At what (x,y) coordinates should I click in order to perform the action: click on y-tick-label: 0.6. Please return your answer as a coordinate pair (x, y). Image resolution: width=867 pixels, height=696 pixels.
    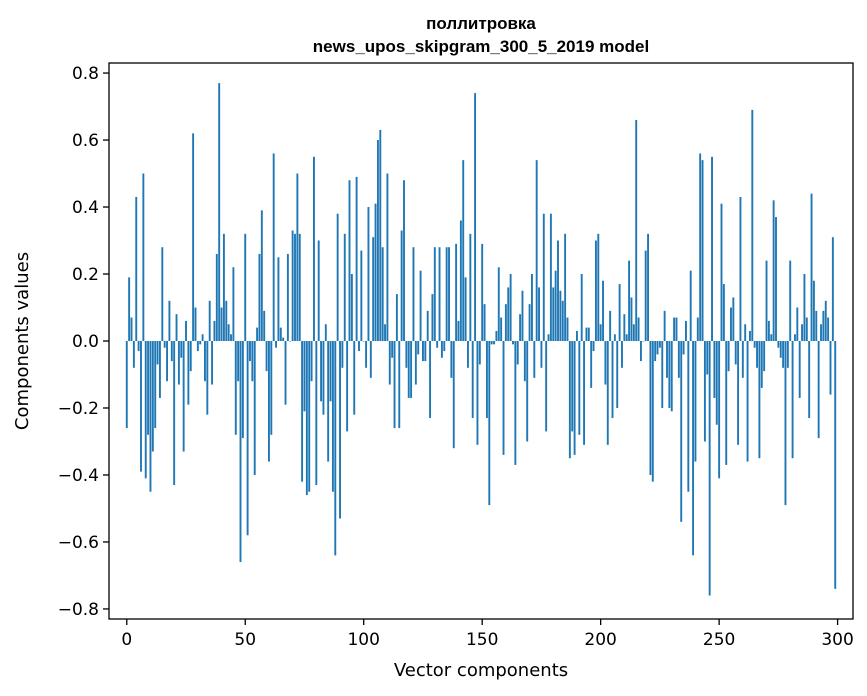
    Looking at the image, I should click on (85, 141).